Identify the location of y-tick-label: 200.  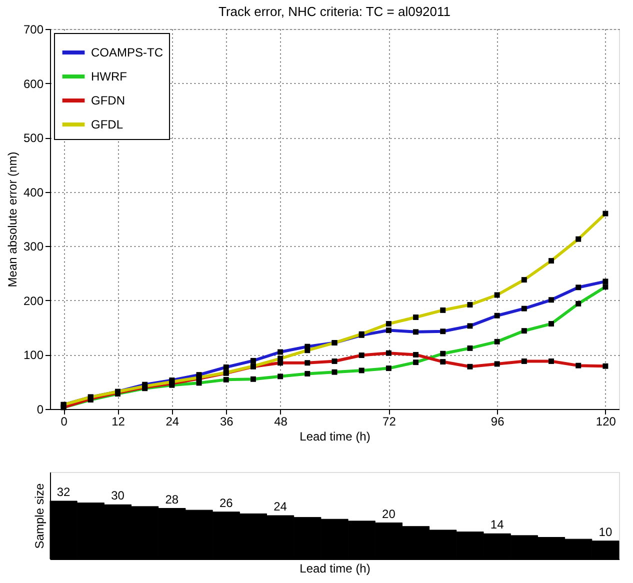
(33, 301).